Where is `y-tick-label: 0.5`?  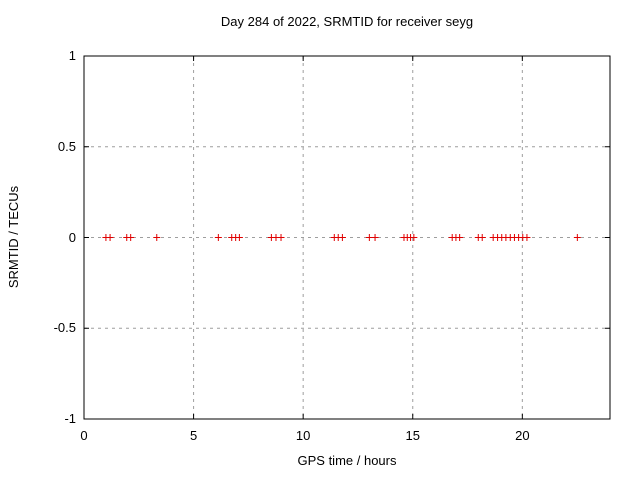 y-tick-label: 0.5 is located at coordinates (66, 146).